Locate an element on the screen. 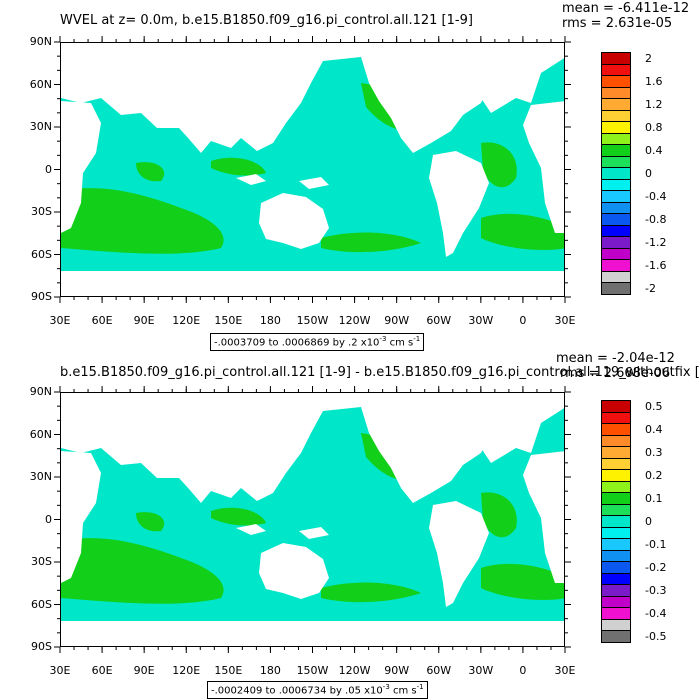 This screenshot has height=700, width=700. top-mean: mean = -6.411e-12 is located at coordinates (626, 8).